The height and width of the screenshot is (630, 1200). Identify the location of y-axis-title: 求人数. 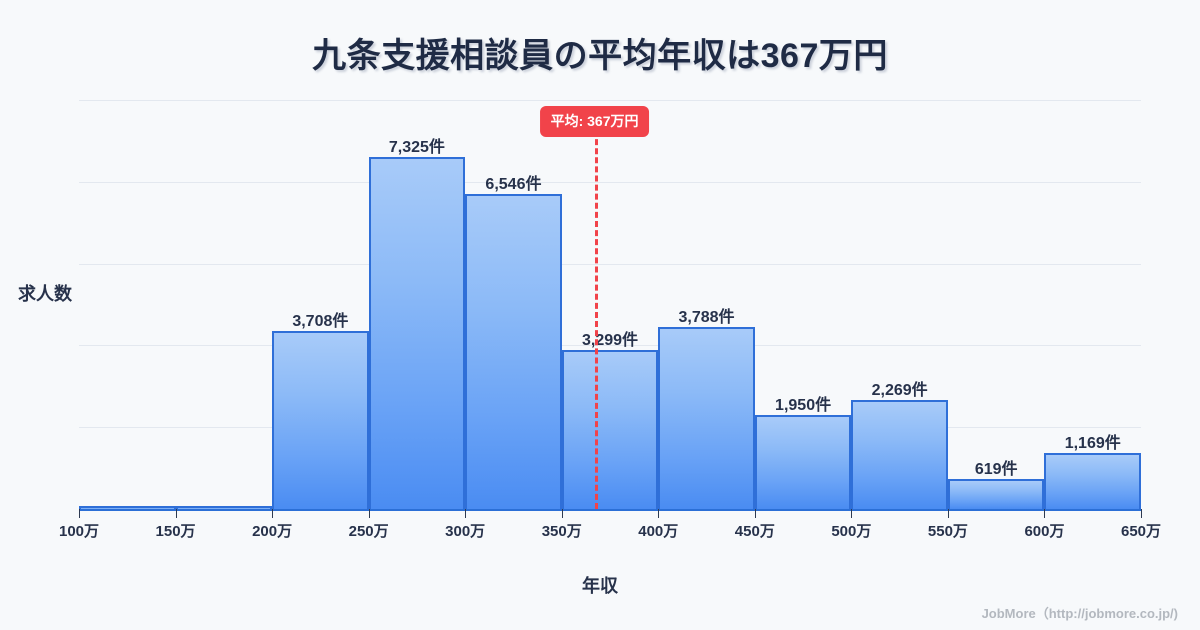
(45, 294).